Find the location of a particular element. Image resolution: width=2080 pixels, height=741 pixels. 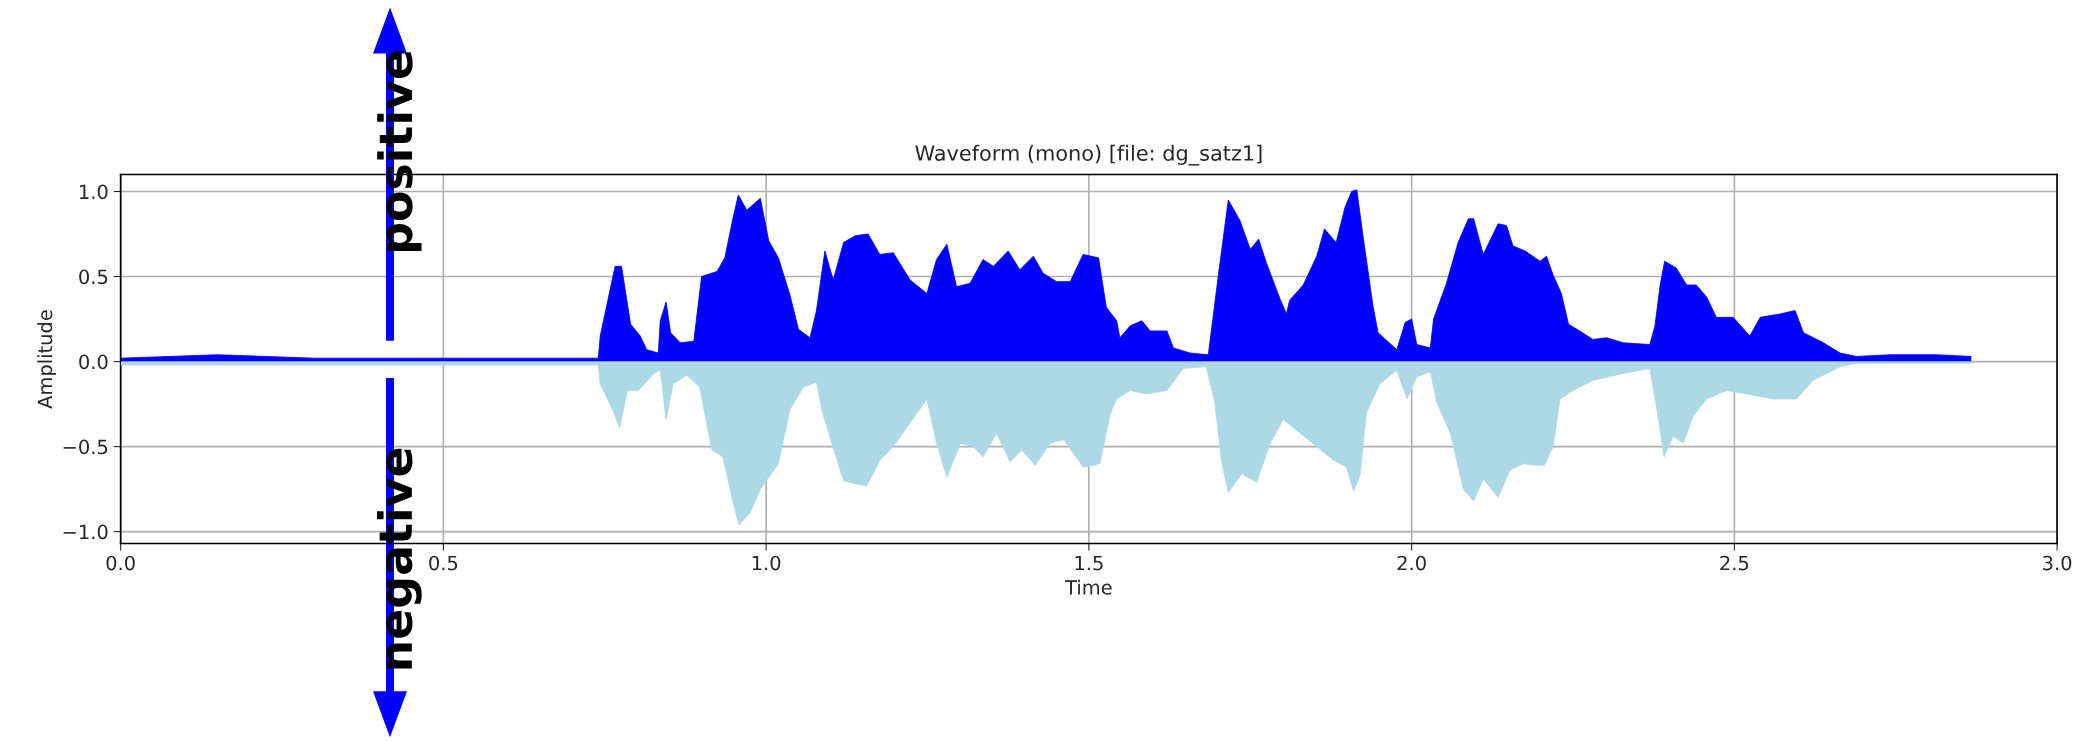

annotation: positive is located at coordinates (399, 151).